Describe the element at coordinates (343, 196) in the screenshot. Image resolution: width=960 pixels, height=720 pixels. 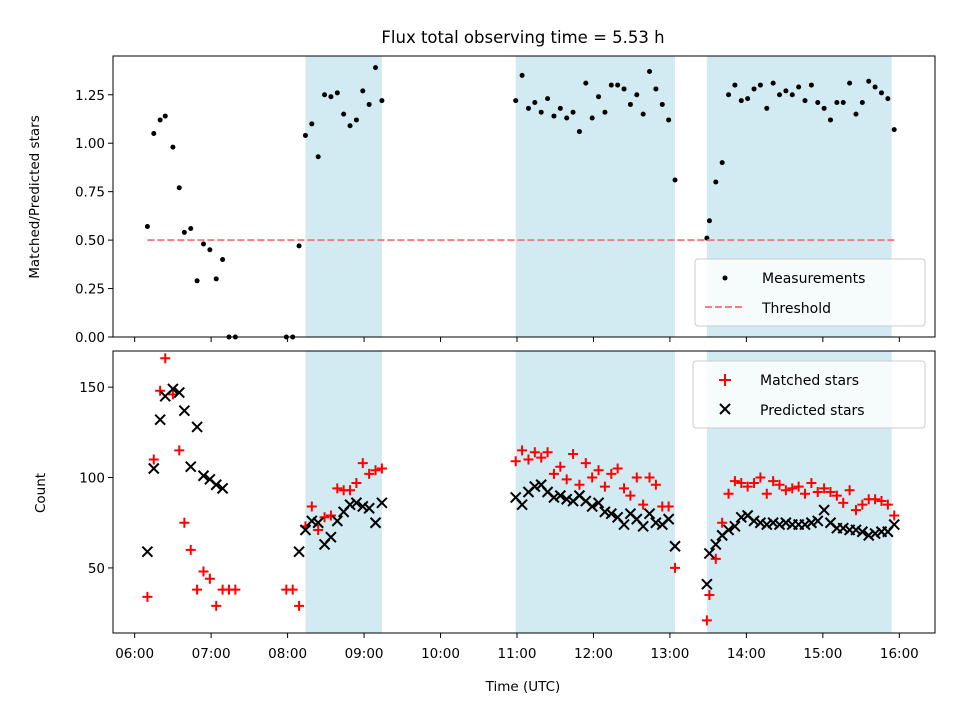
I see `shaded-interval` at that location.